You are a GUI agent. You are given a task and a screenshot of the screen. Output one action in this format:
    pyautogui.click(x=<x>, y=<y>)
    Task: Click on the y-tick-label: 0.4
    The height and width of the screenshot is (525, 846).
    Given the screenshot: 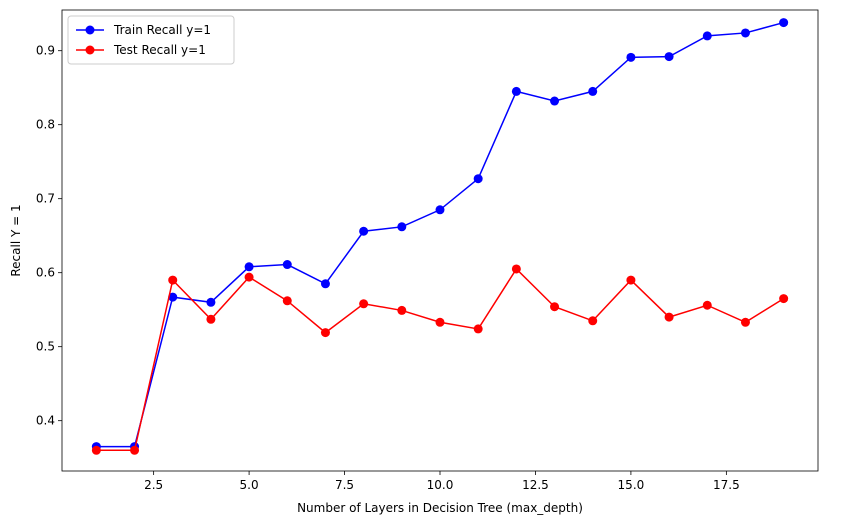 What is the action you would take?
    pyautogui.click(x=45, y=421)
    